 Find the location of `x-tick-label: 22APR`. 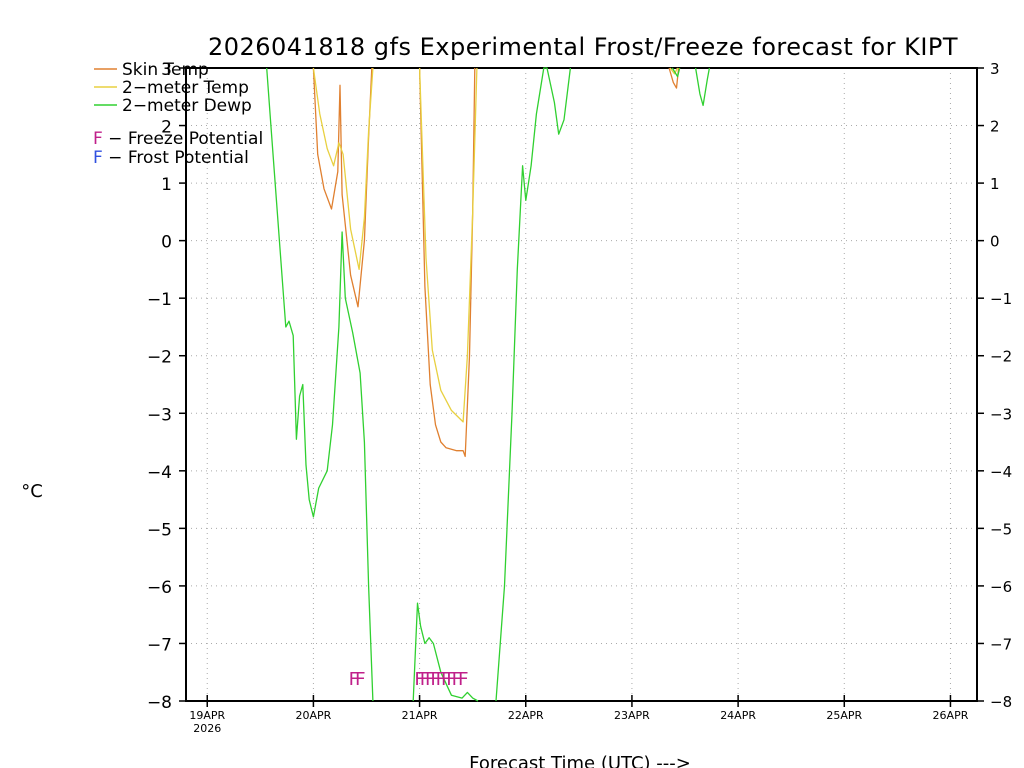

x-tick-label: 22APR is located at coordinates (526, 715).